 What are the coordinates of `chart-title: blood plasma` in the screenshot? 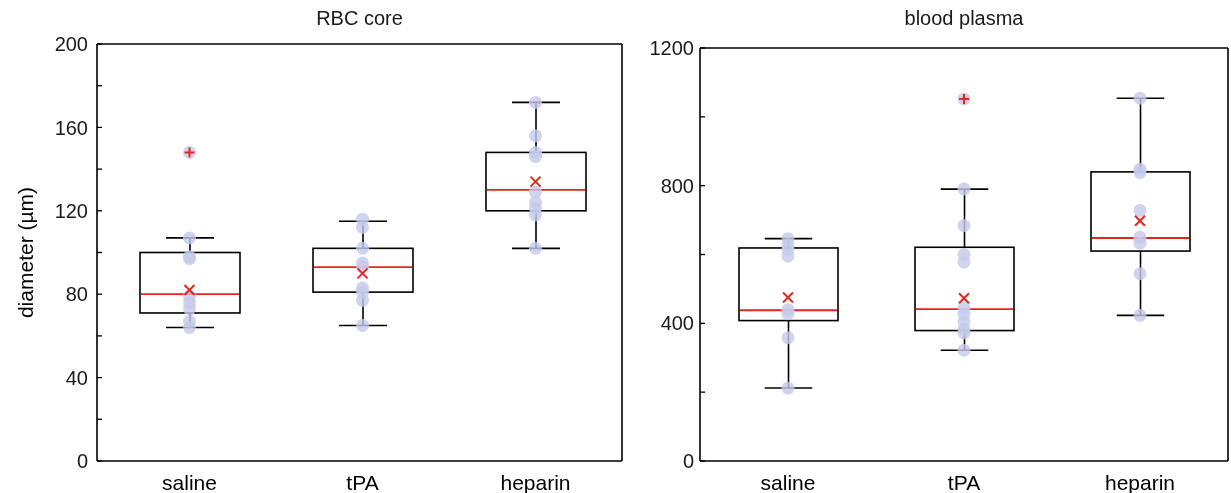 It's located at (964, 18).